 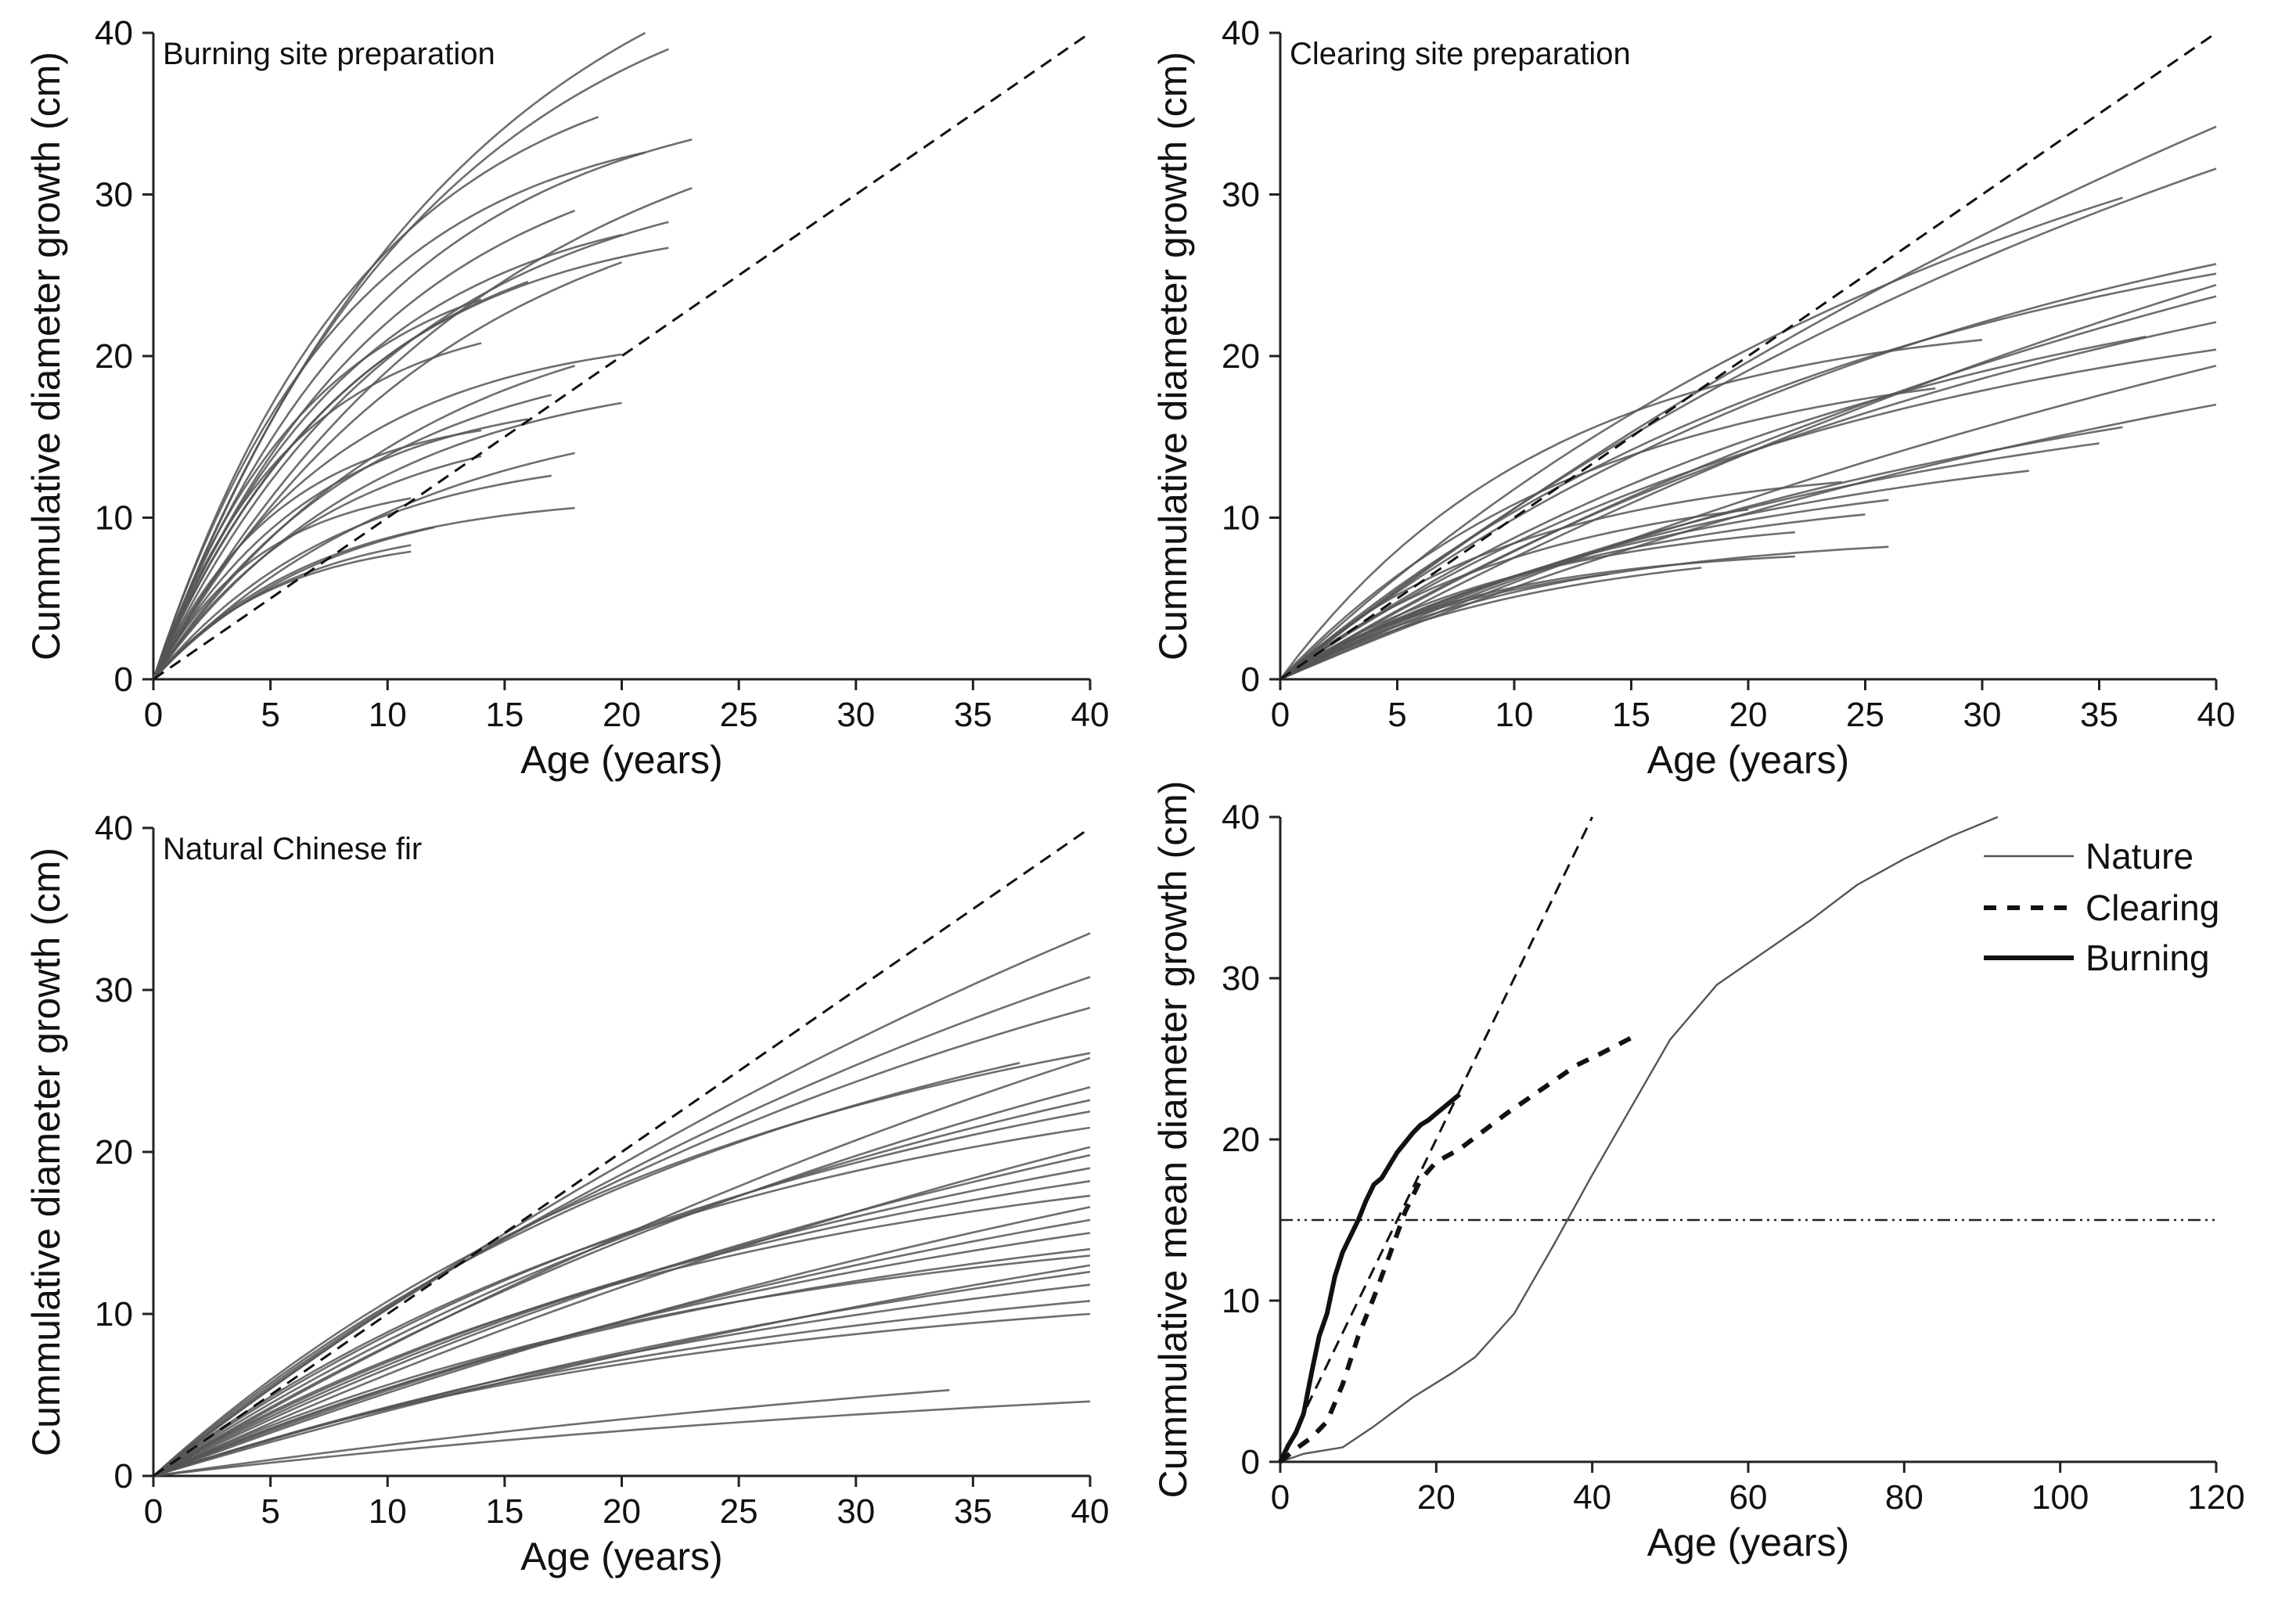 I want to click on legend: Nature Clearing Burning, so click(x=2101, y=907).